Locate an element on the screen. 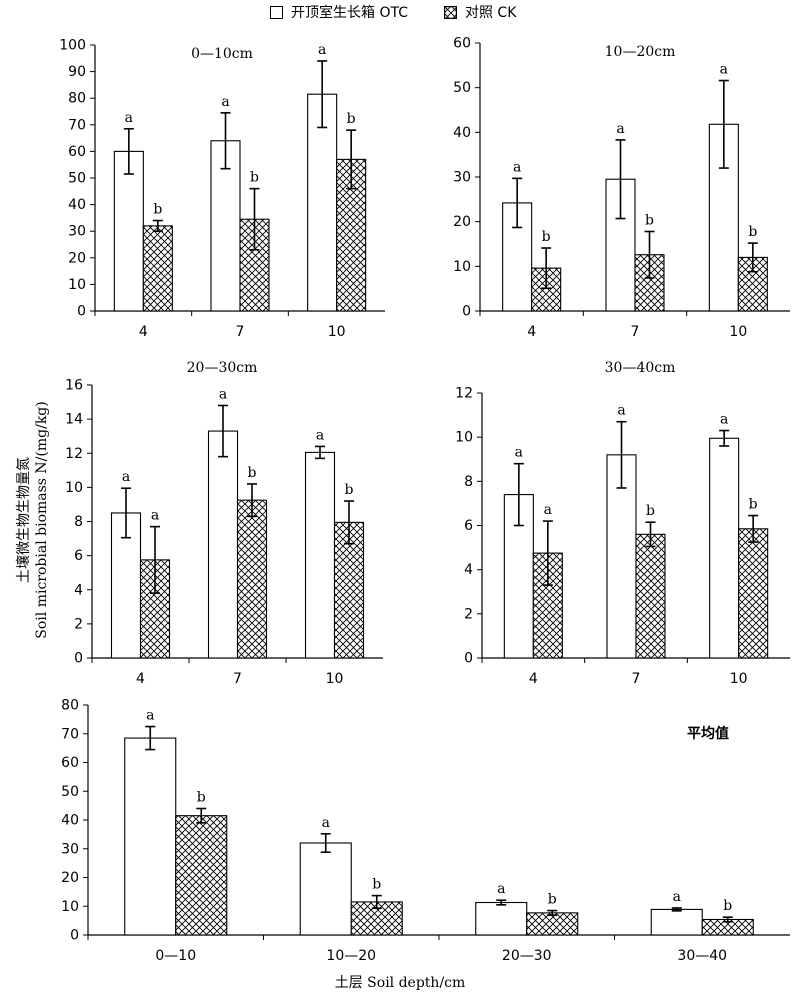  x-axis-label: 土层 Soil depth/cm is located at coordinates (400, 983).